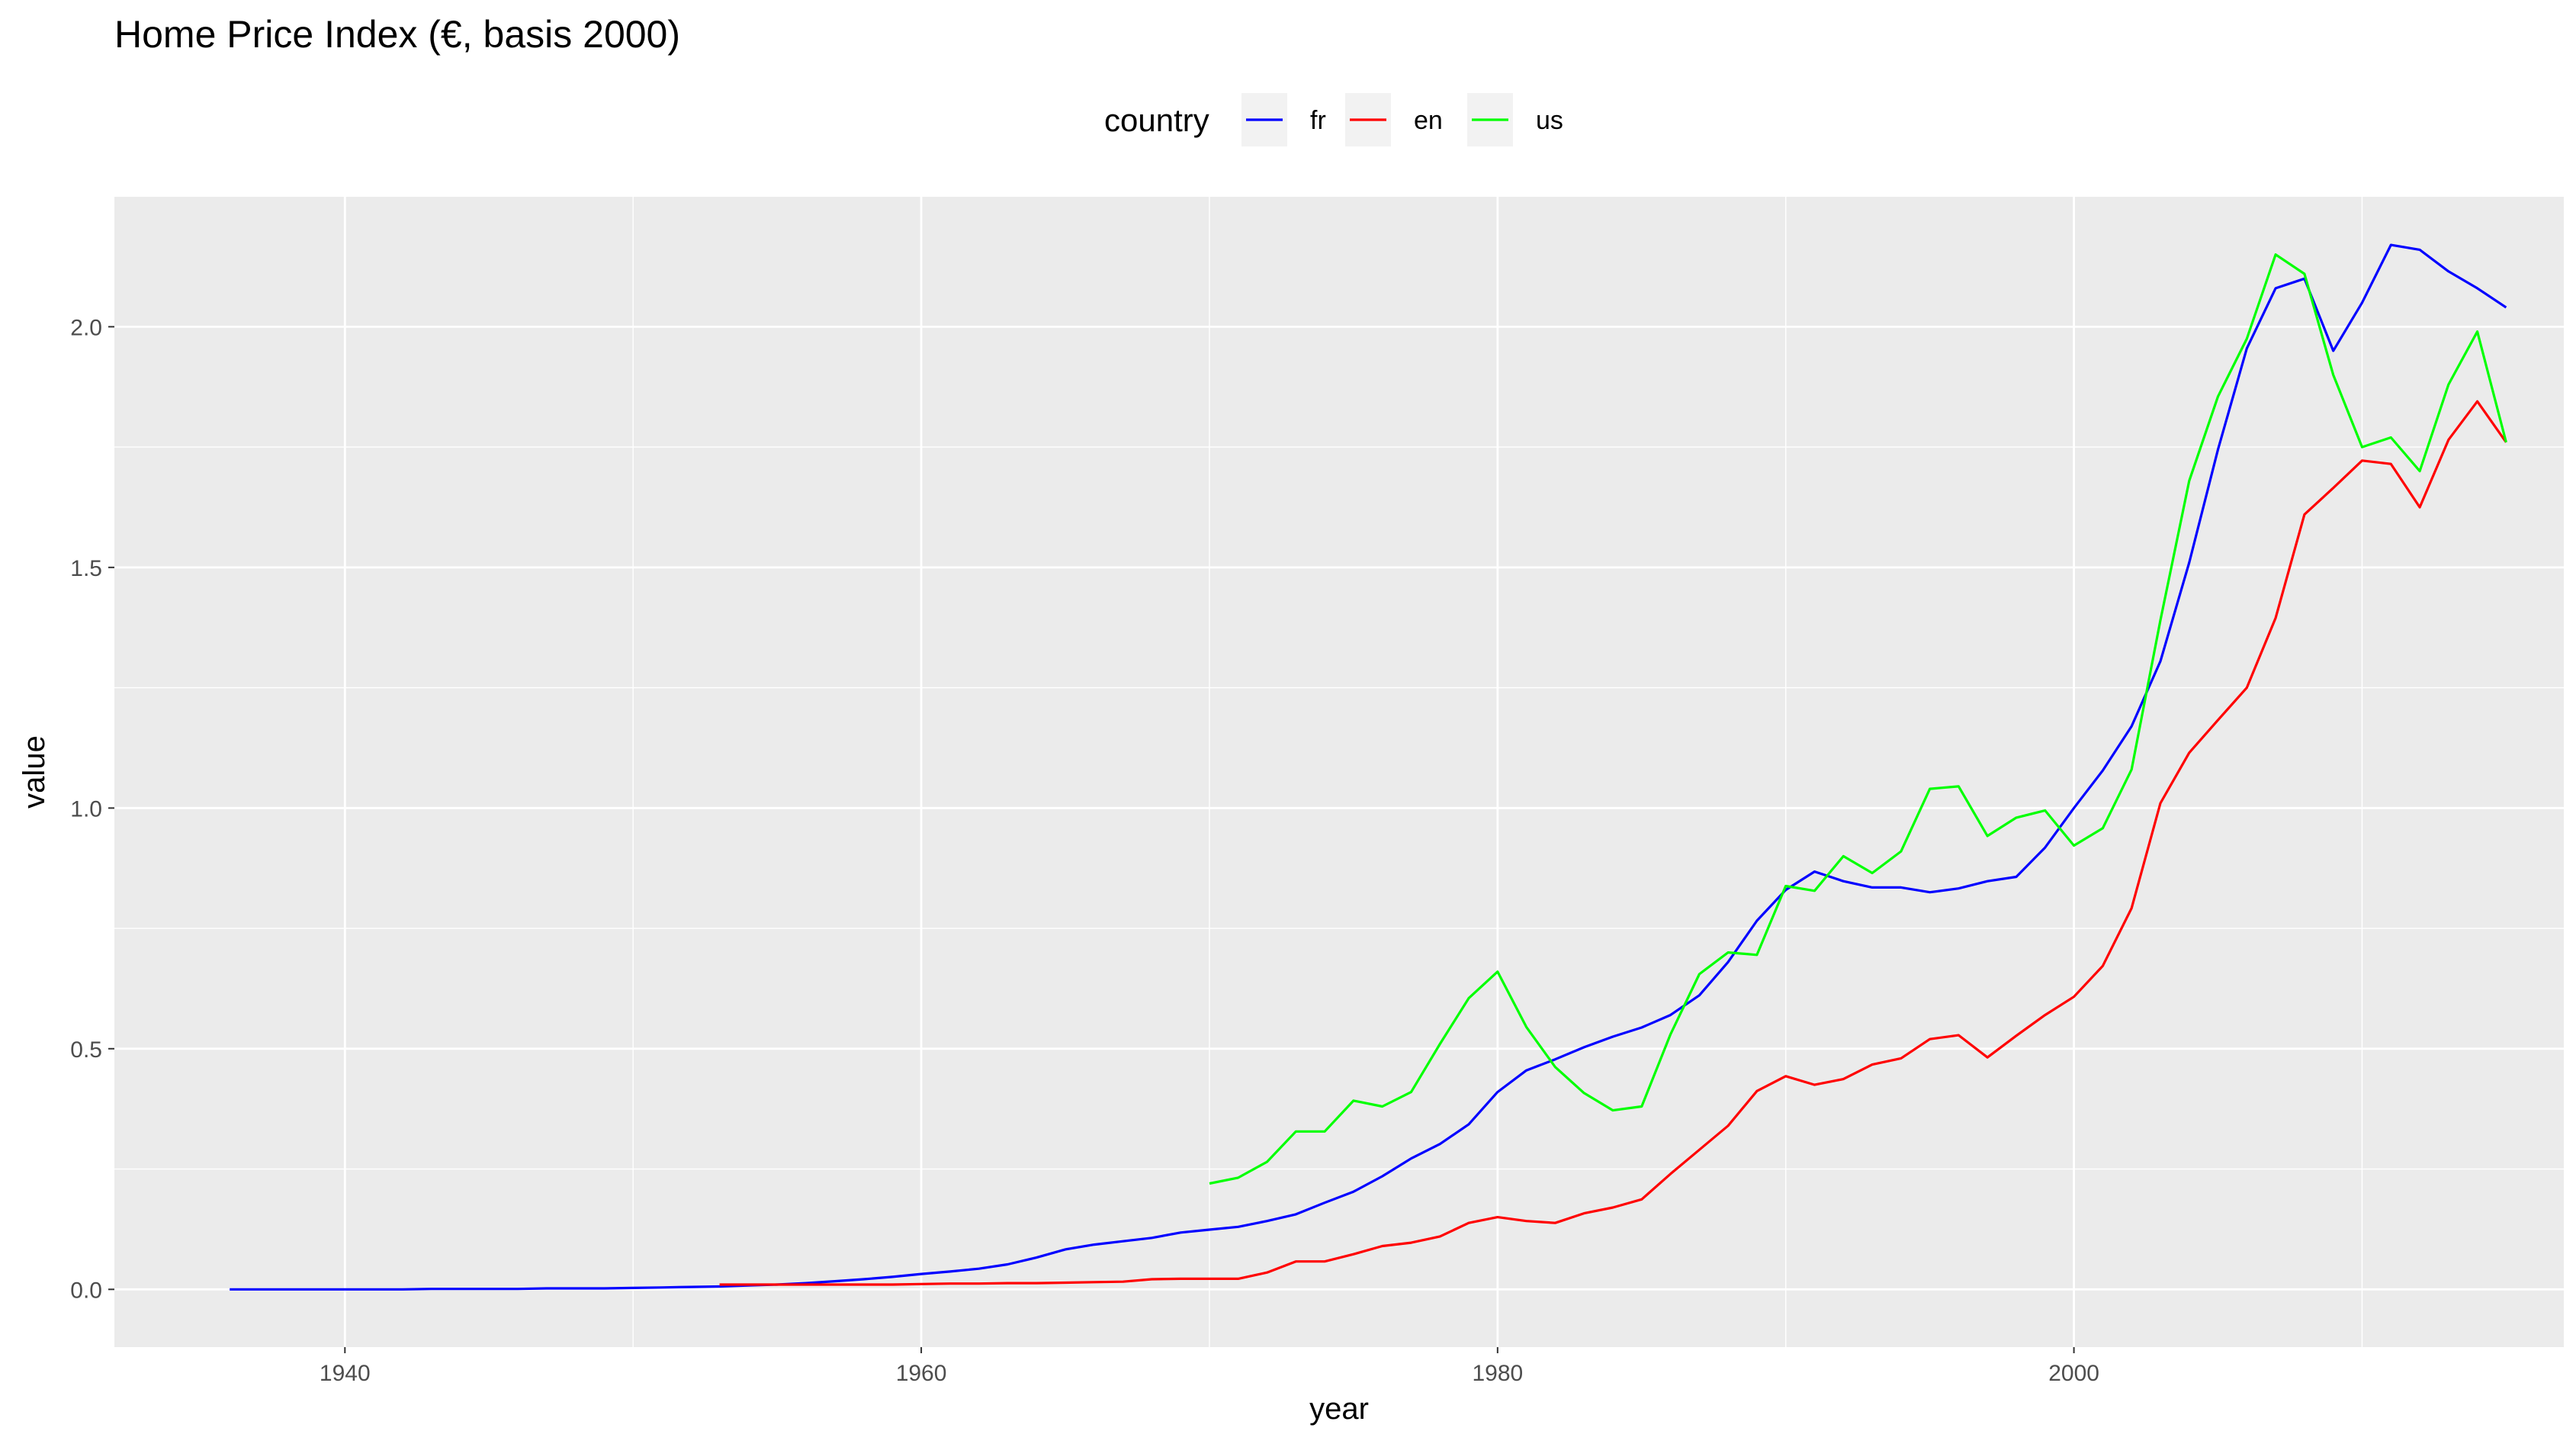  Describe the element at coordinates (1549, 121) in the screenshot. I see `legend-label-us: us` at that location.